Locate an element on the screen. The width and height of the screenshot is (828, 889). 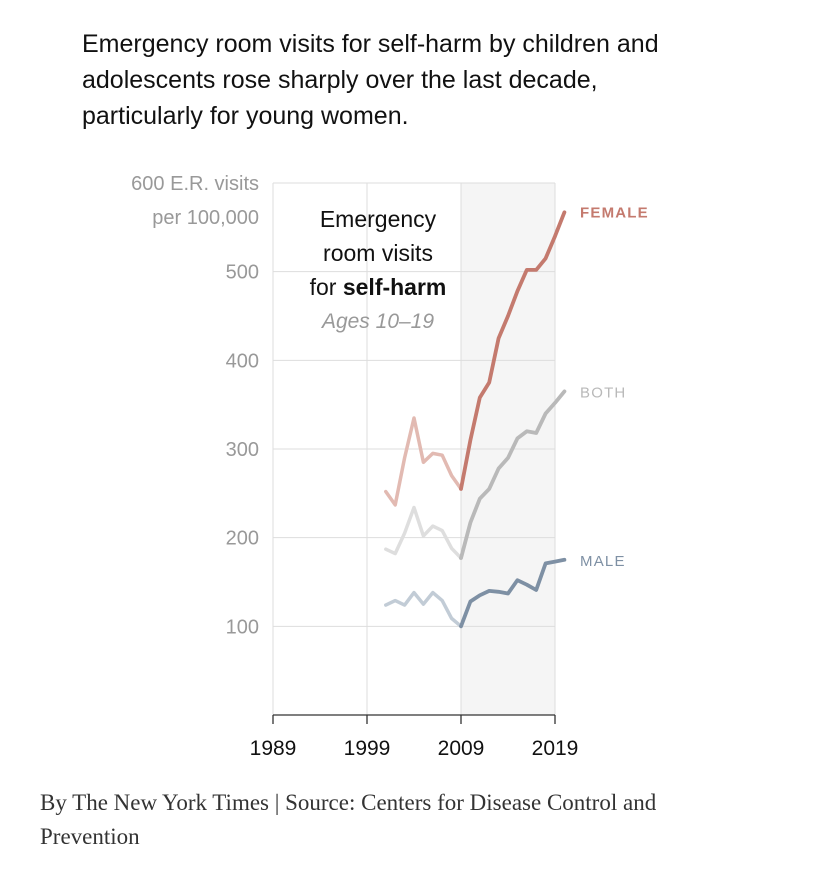
credit-line-2: Prevention is located at coordinates (90, 836).